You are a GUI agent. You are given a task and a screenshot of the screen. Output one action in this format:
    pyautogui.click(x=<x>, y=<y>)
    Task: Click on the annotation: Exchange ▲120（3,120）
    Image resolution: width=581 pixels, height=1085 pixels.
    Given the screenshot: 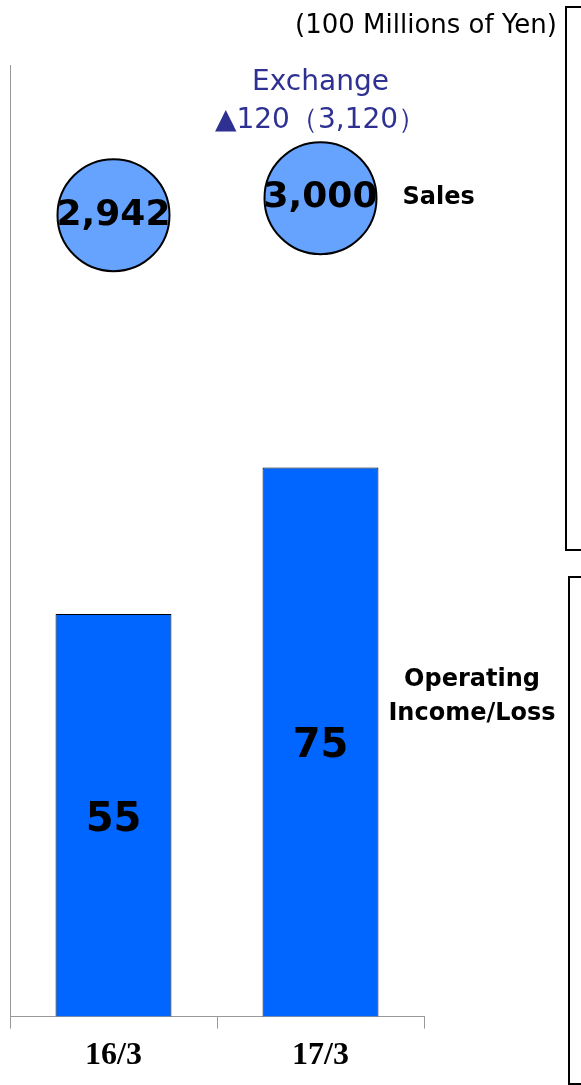 What is the action you would take?
    pyautogui.click(x=320, y=100)
    